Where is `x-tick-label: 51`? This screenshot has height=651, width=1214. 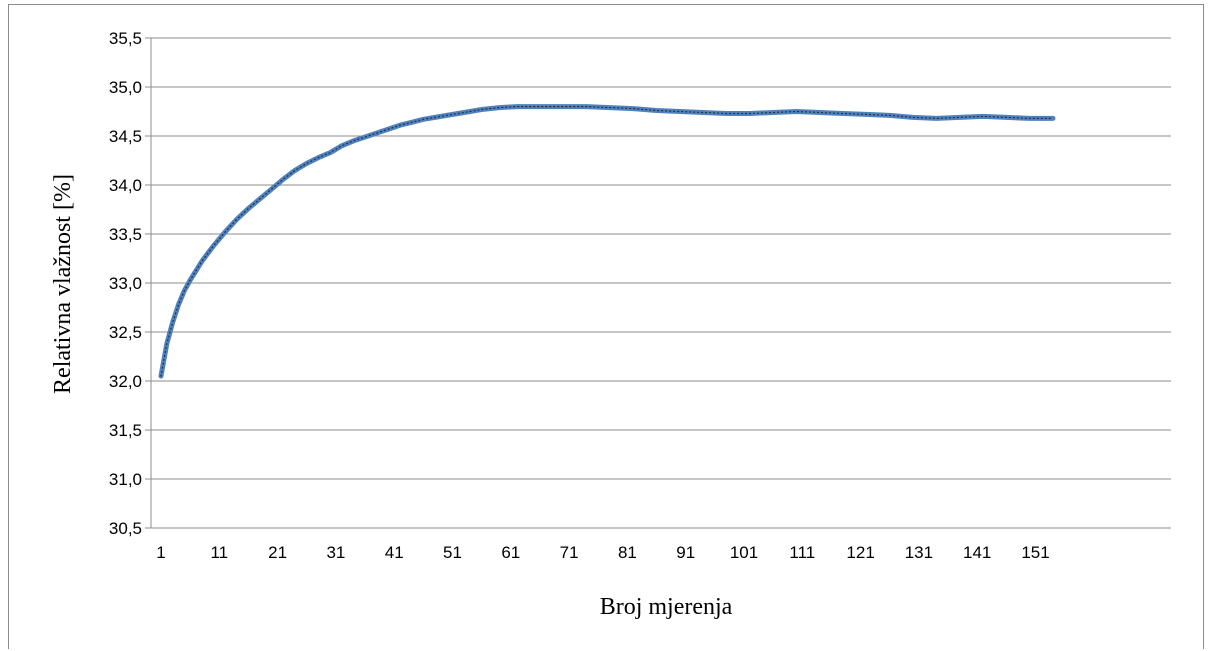
x-tick-label: 51 is located at coordinates (452, 552).